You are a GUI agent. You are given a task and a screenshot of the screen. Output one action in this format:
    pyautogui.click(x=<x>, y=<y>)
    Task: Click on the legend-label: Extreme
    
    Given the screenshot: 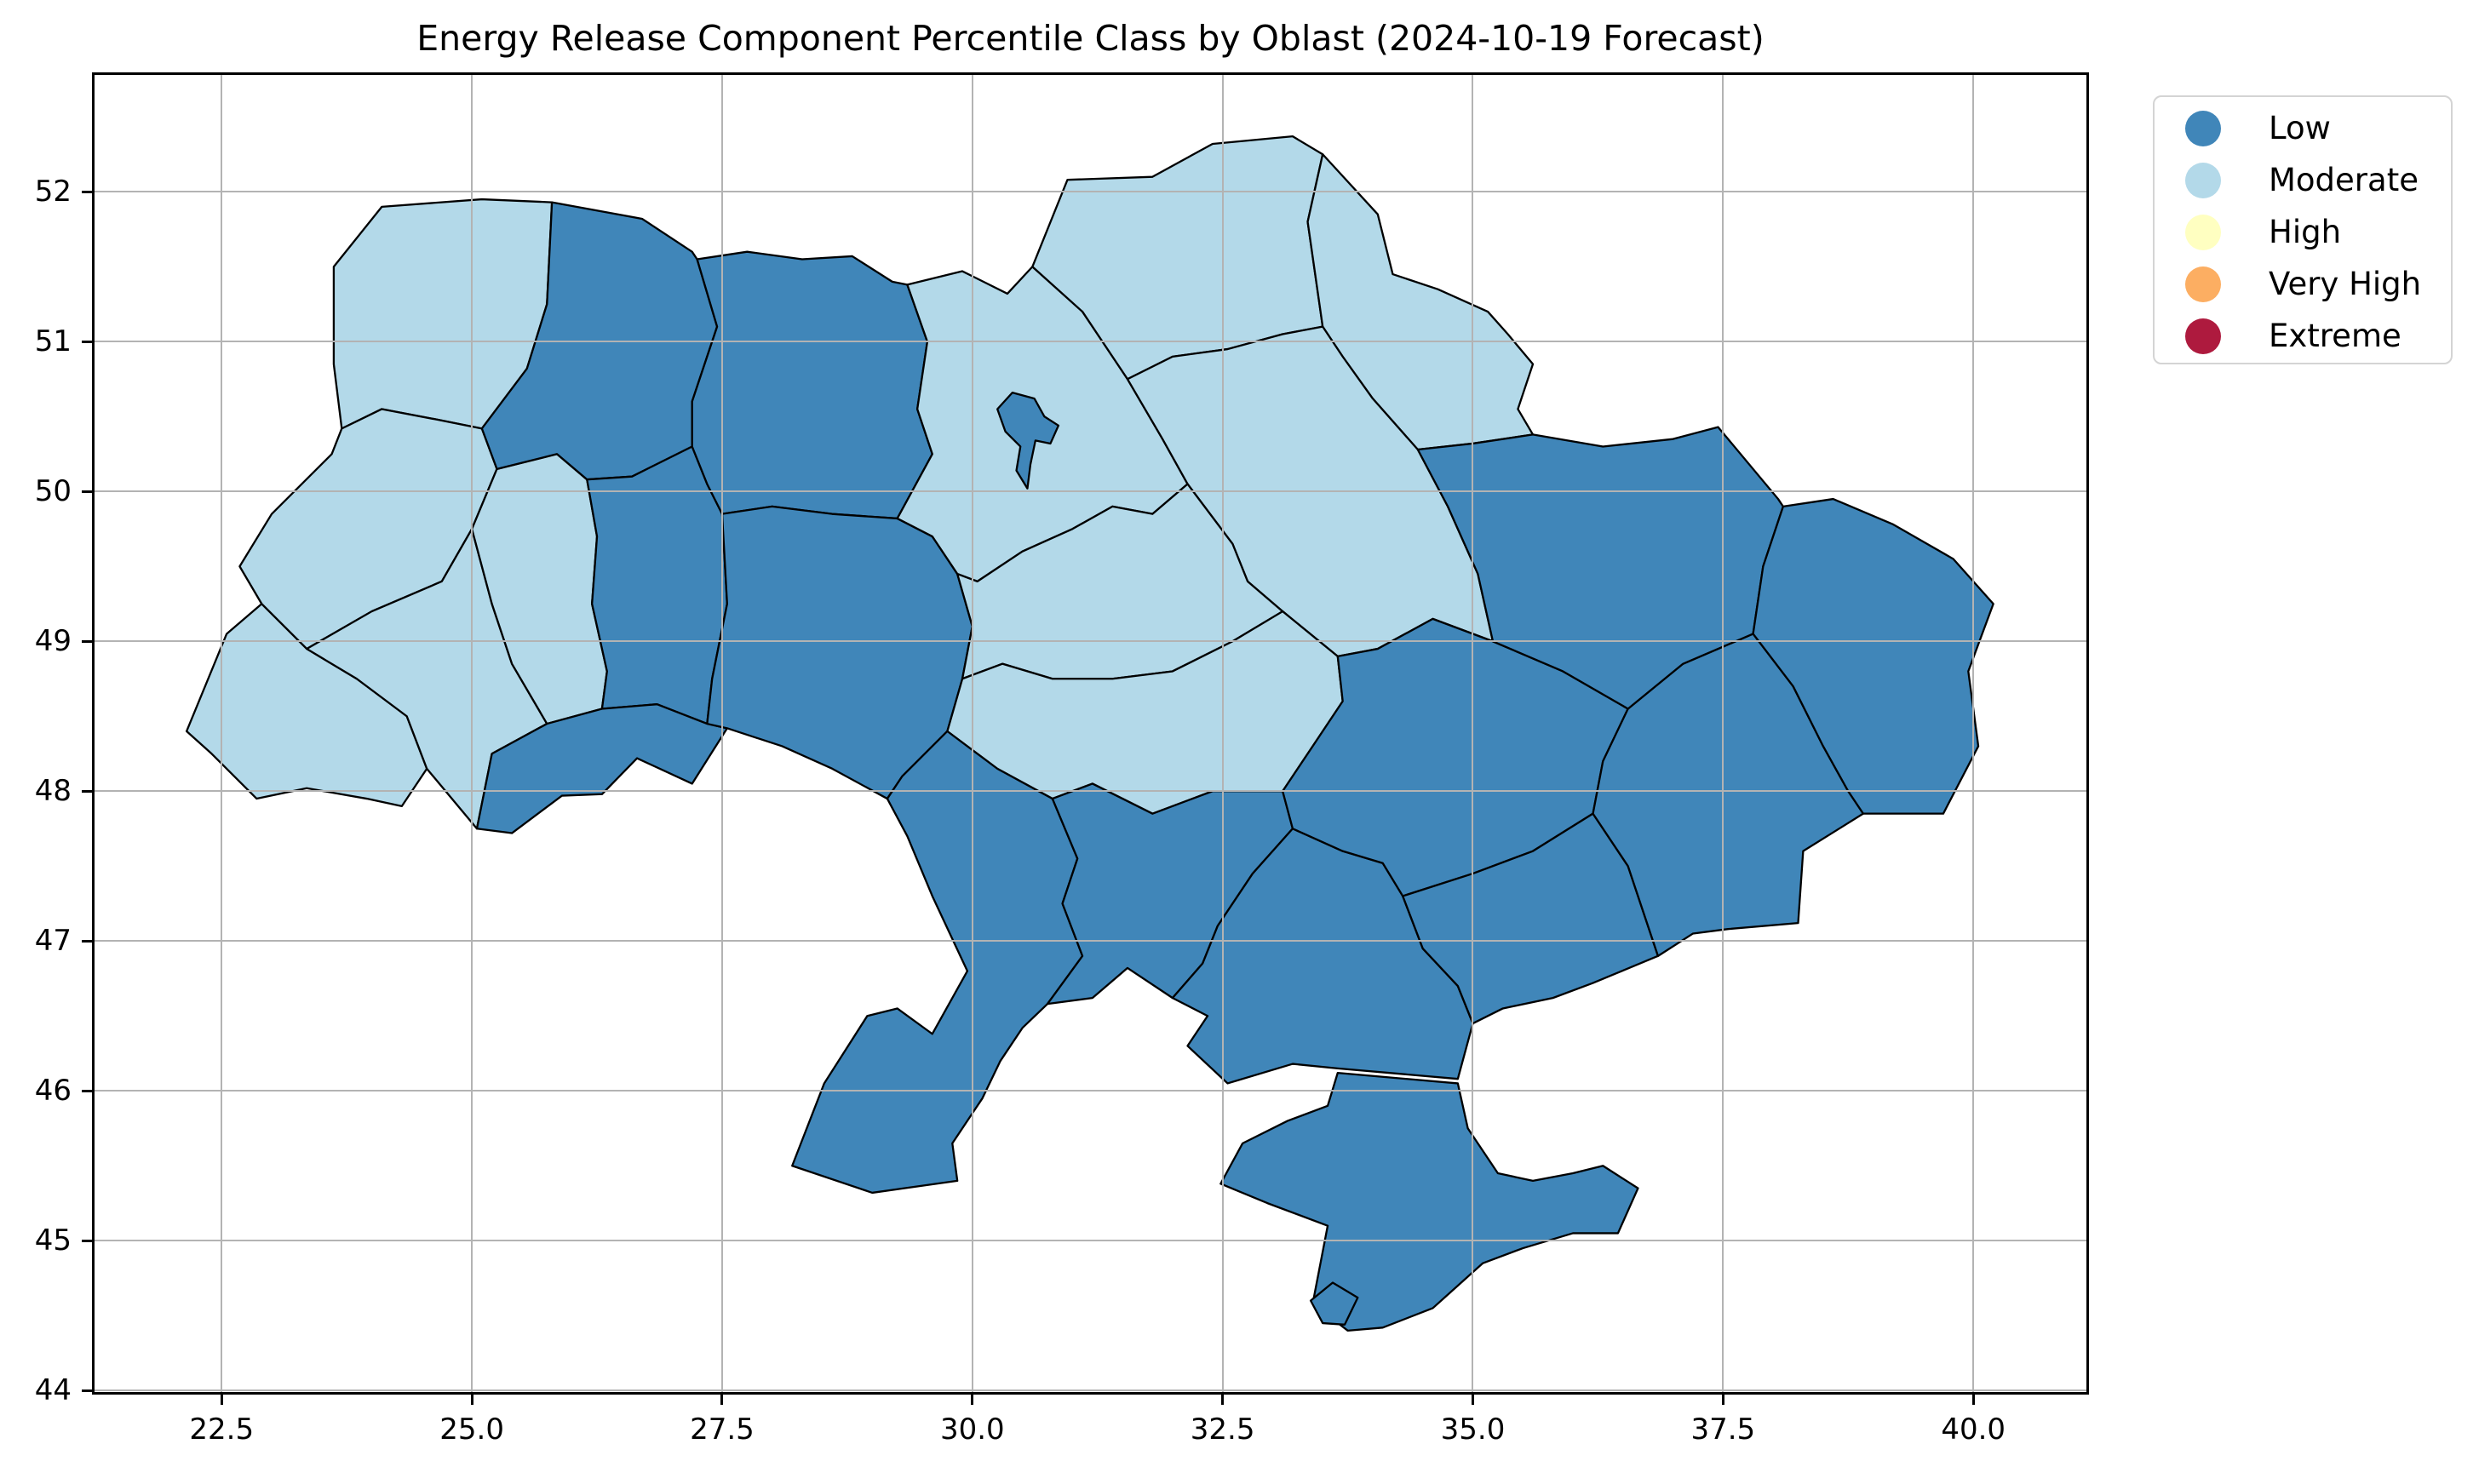 What is the action you would take?
    pyautogui.click(x=2335, y=336)
    